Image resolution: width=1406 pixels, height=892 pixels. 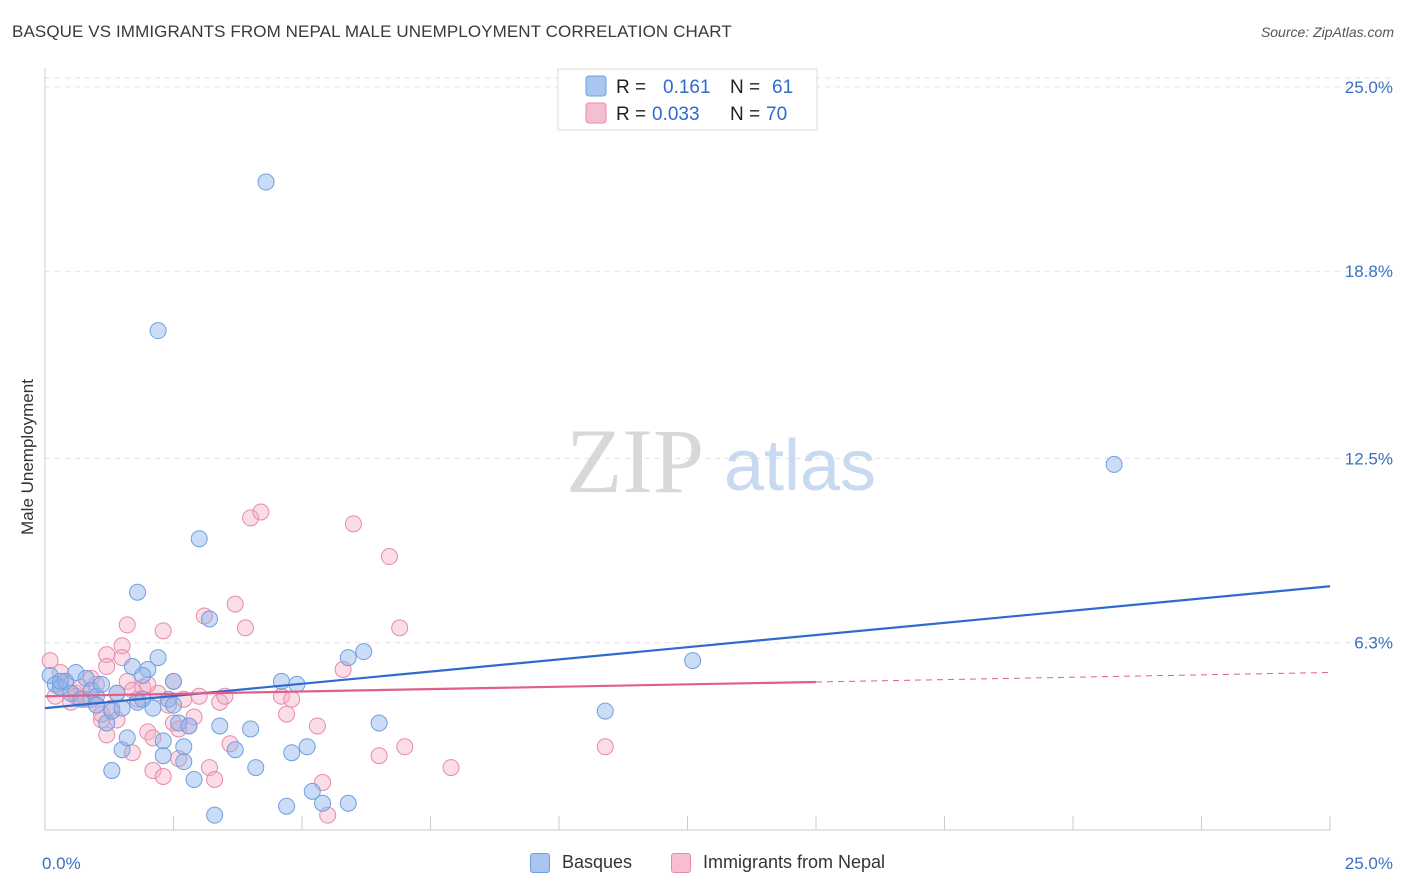 What do you see at coordinates (540, 862) in the screenshot?
I see `basques-swatch` at bounding box center [540, 862].